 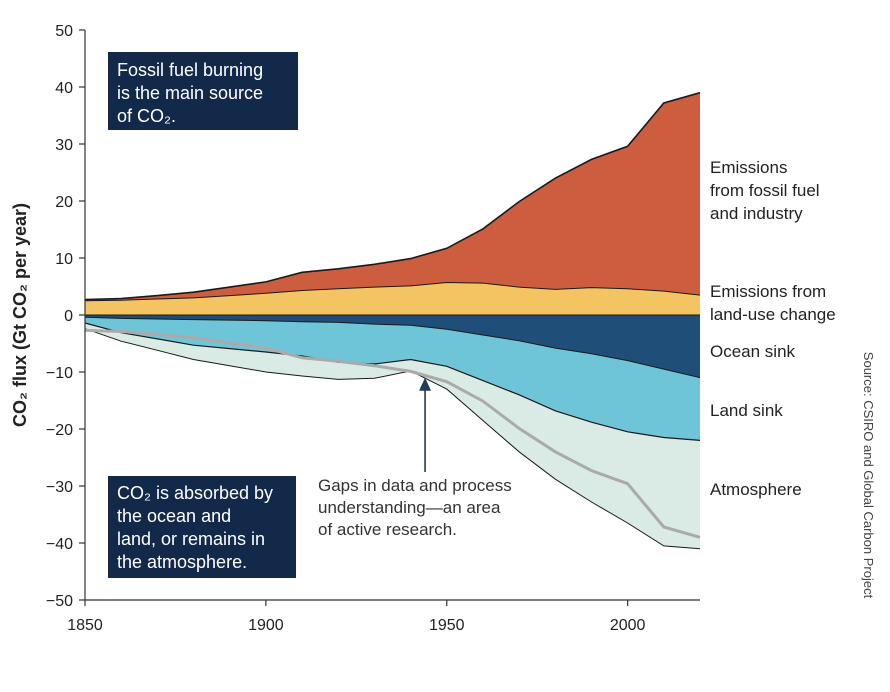 What do you see at coordinates (20, 315) in the screenshot?
I see `y-axis-label: CO₂ flux (Gt CO₂ per year)` at bounding box center [20, 315].